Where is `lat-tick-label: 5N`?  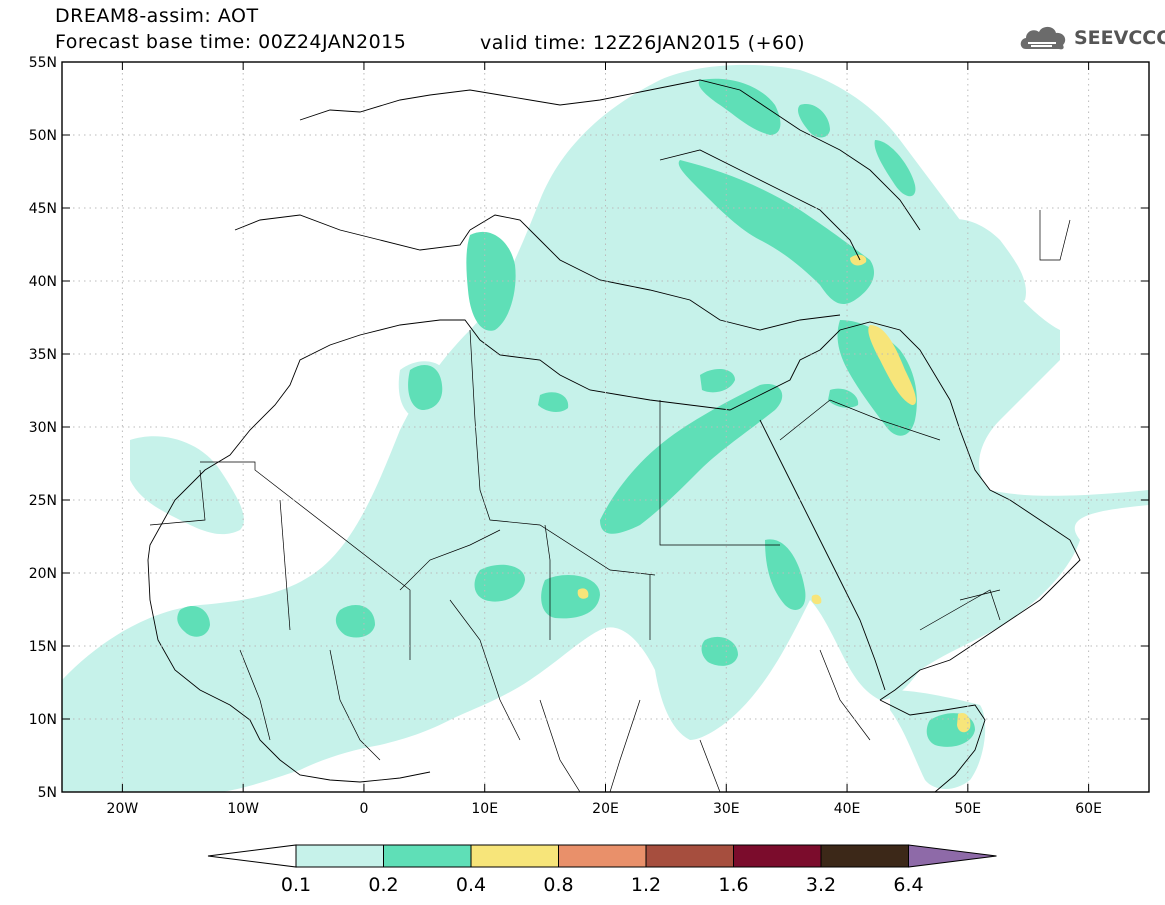
lat-tick-label: 5N is located at coordinates (47, 793).